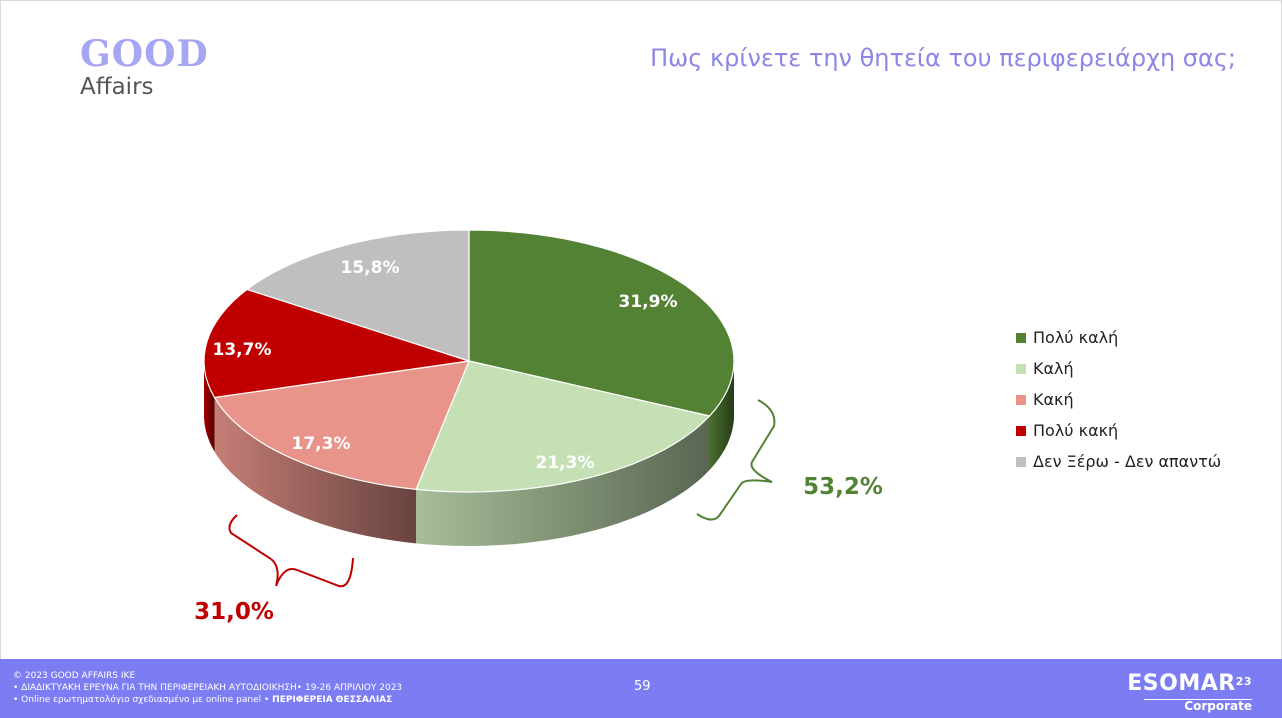 This screenshot has height=718, width=1282. What do you see at coordinates (234, 612) in the screenshot?
I see `negative-total-label: 31,0%` at bounding box center [234, 612].